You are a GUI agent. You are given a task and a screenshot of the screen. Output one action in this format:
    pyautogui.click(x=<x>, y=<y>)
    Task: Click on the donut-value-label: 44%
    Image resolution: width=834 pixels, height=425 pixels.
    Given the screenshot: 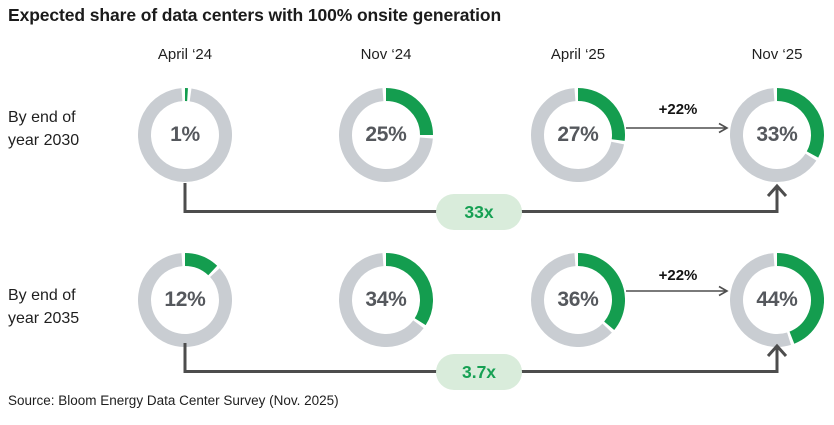 What is the action you would take?
    pyautogui.click(x=777, y=299)
    